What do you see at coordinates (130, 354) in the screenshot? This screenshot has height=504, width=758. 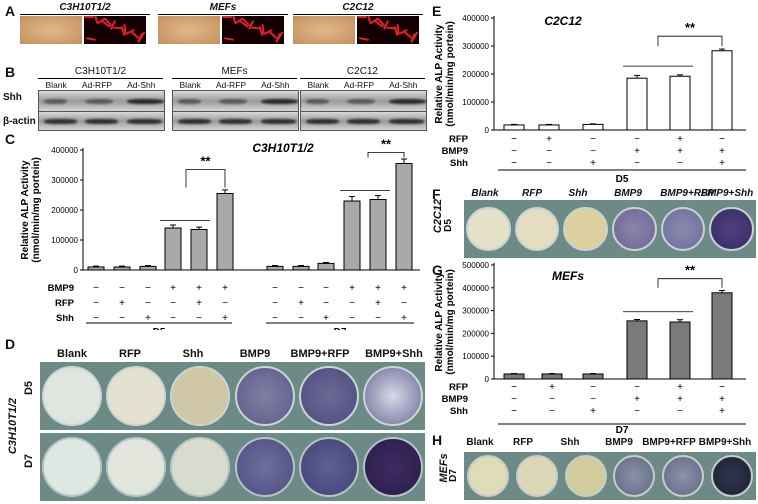 I see `well-column-label: RFP` at bounding box center [130, 354].